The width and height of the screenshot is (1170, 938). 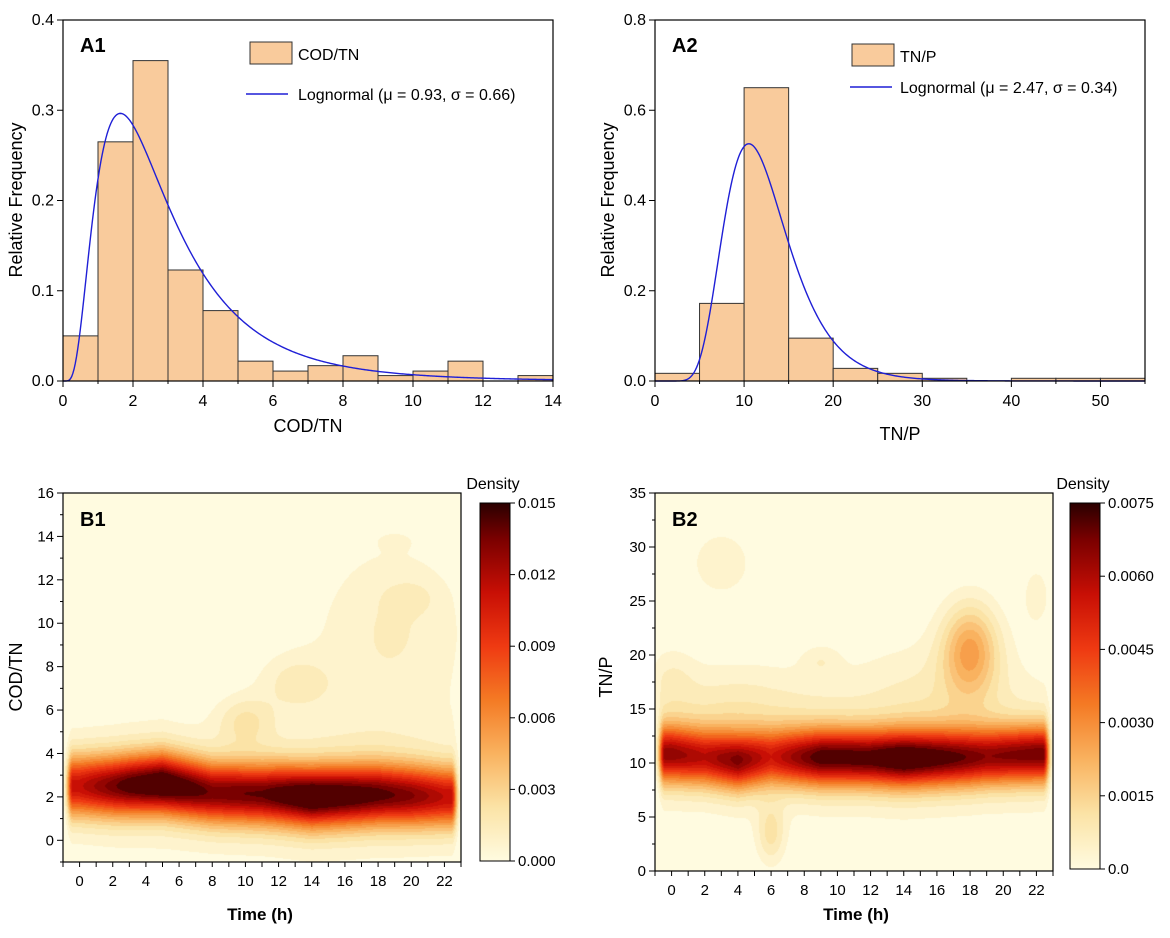 I want to click on A2-x-label: TN/P, so click(x=899, y=434).